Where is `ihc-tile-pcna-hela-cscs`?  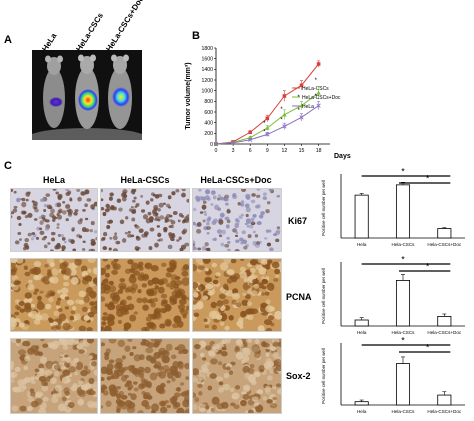 ihc-tile-pcna-hela-cscs is located at coordinates (145, 295).